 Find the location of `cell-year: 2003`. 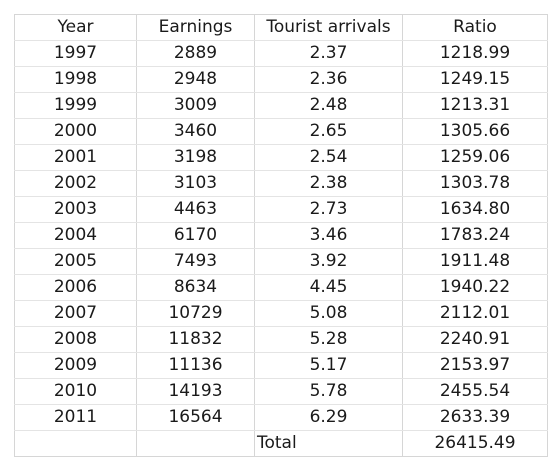

cell-year: 2003 is located at coordinates (75, 209).